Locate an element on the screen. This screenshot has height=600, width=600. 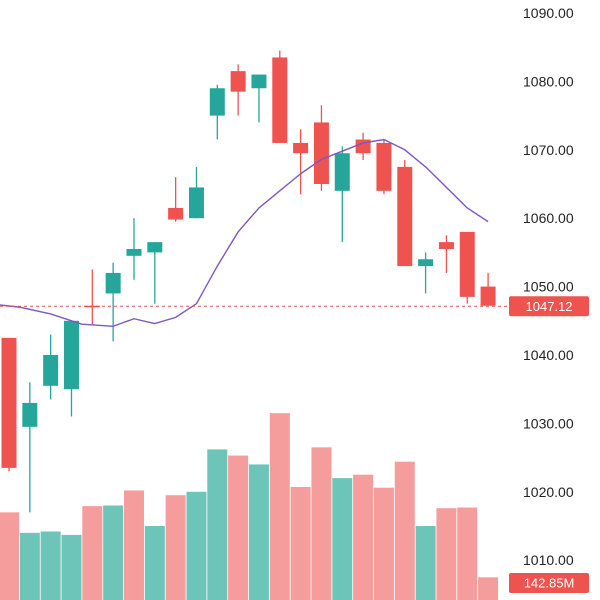
axis-badges: 1047.12 142.85M is located at coordinates (549, 444).